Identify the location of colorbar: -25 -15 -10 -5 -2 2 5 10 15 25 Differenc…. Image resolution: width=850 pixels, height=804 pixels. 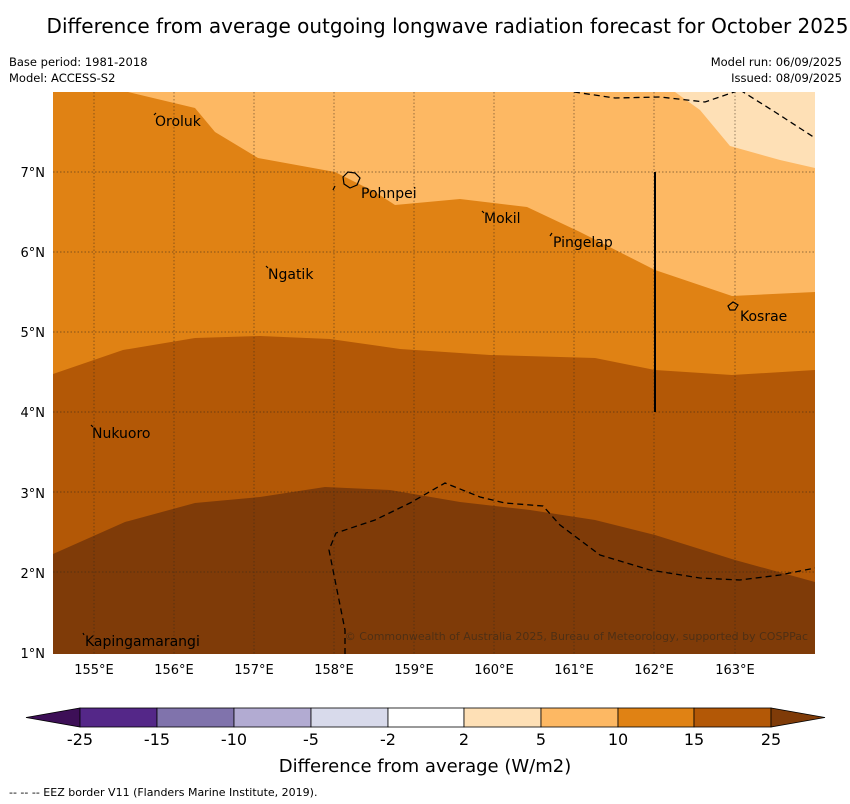
(425, 742).